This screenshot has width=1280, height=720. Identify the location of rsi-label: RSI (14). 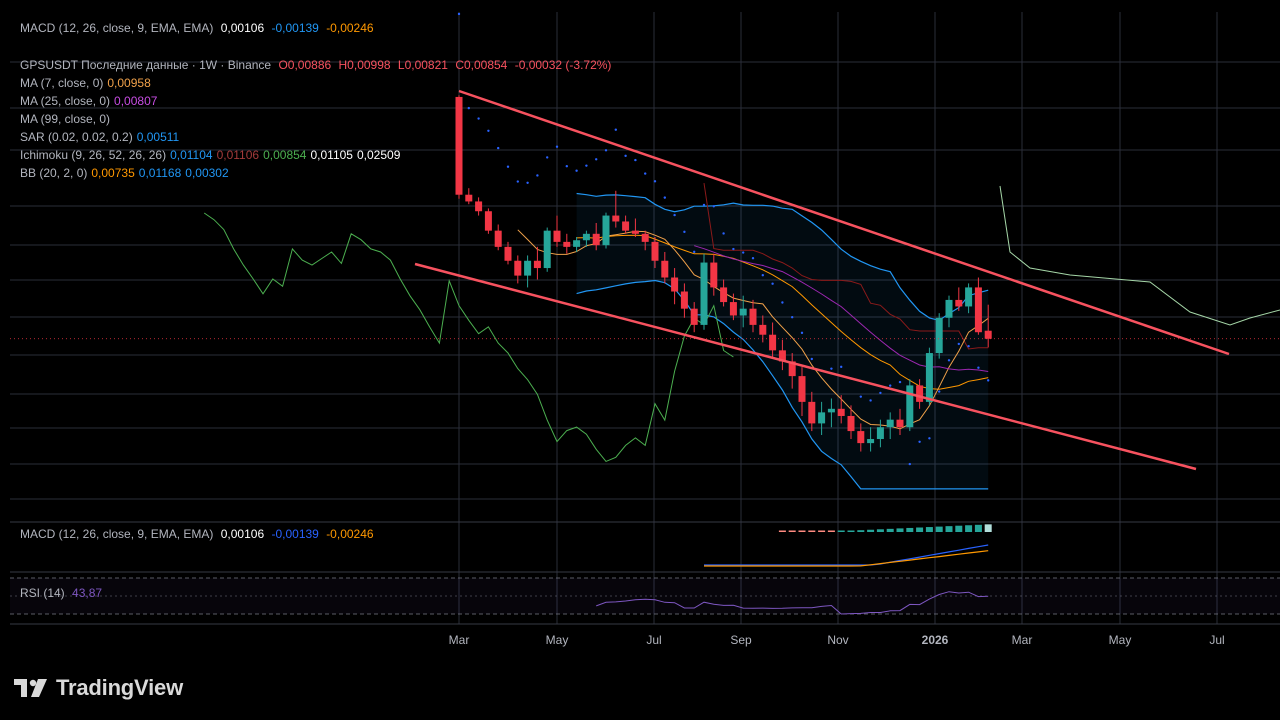
(42, 593).